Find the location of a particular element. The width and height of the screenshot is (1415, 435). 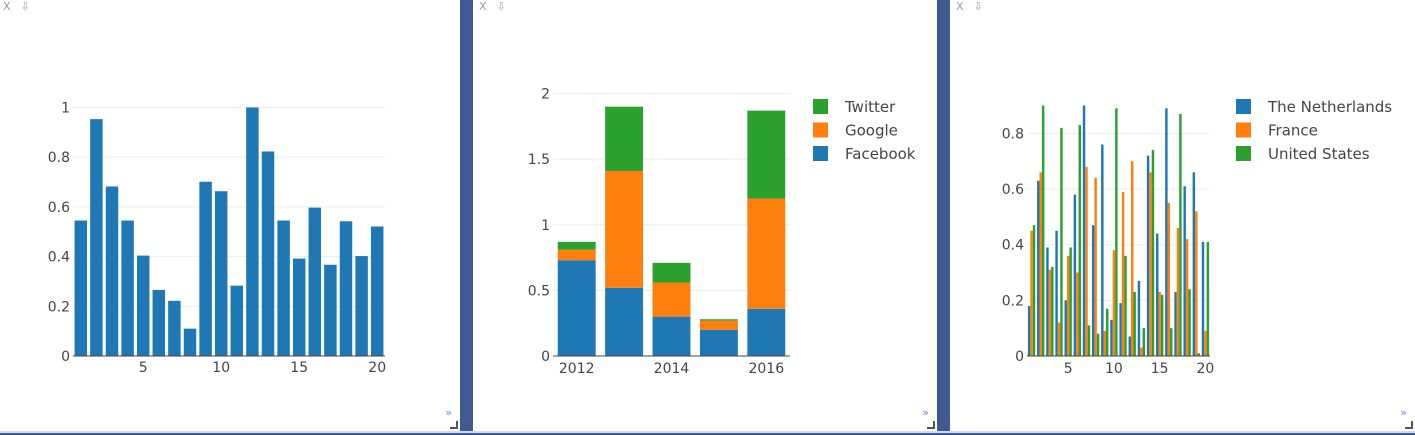

legend-label: United States is located at coordinates (1319, 154).